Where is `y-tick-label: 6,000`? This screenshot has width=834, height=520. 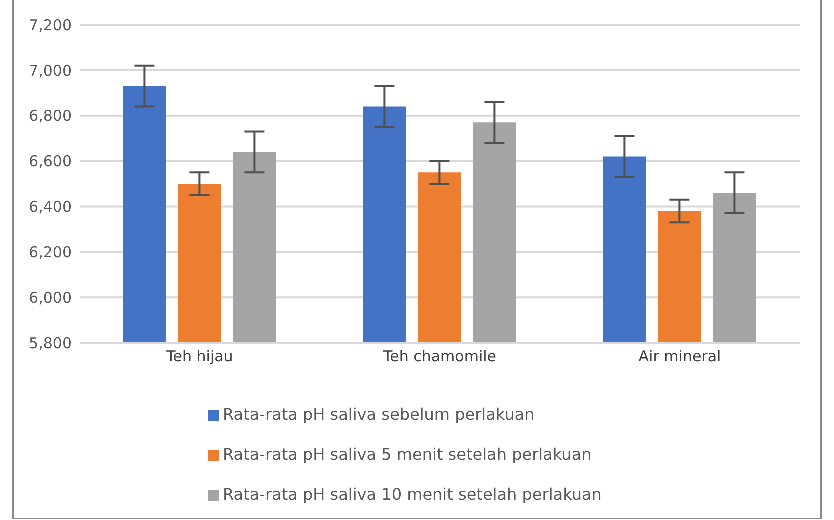
y-tick-label: 6,000 is located at coordinates (50, 297).